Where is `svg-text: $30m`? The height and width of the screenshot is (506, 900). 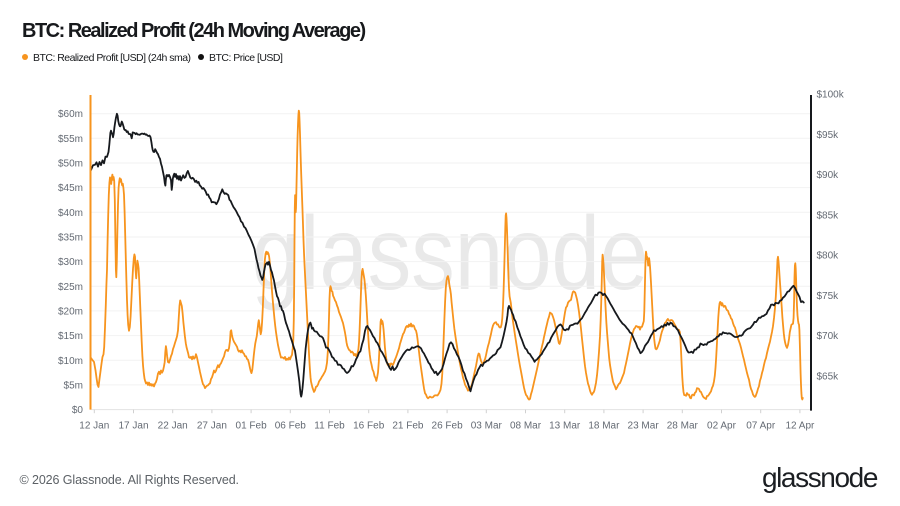
svg-text: $30m is located at coordinates (70, 262).